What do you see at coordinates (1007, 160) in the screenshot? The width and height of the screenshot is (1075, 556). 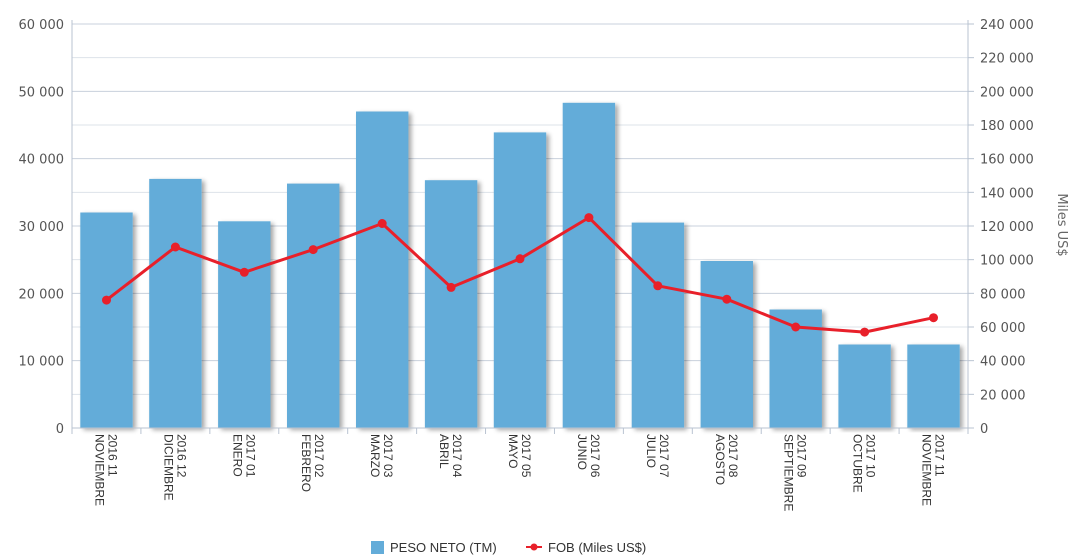 I see `right-tick-label: 160 000` at bounding box center [1007, 160].